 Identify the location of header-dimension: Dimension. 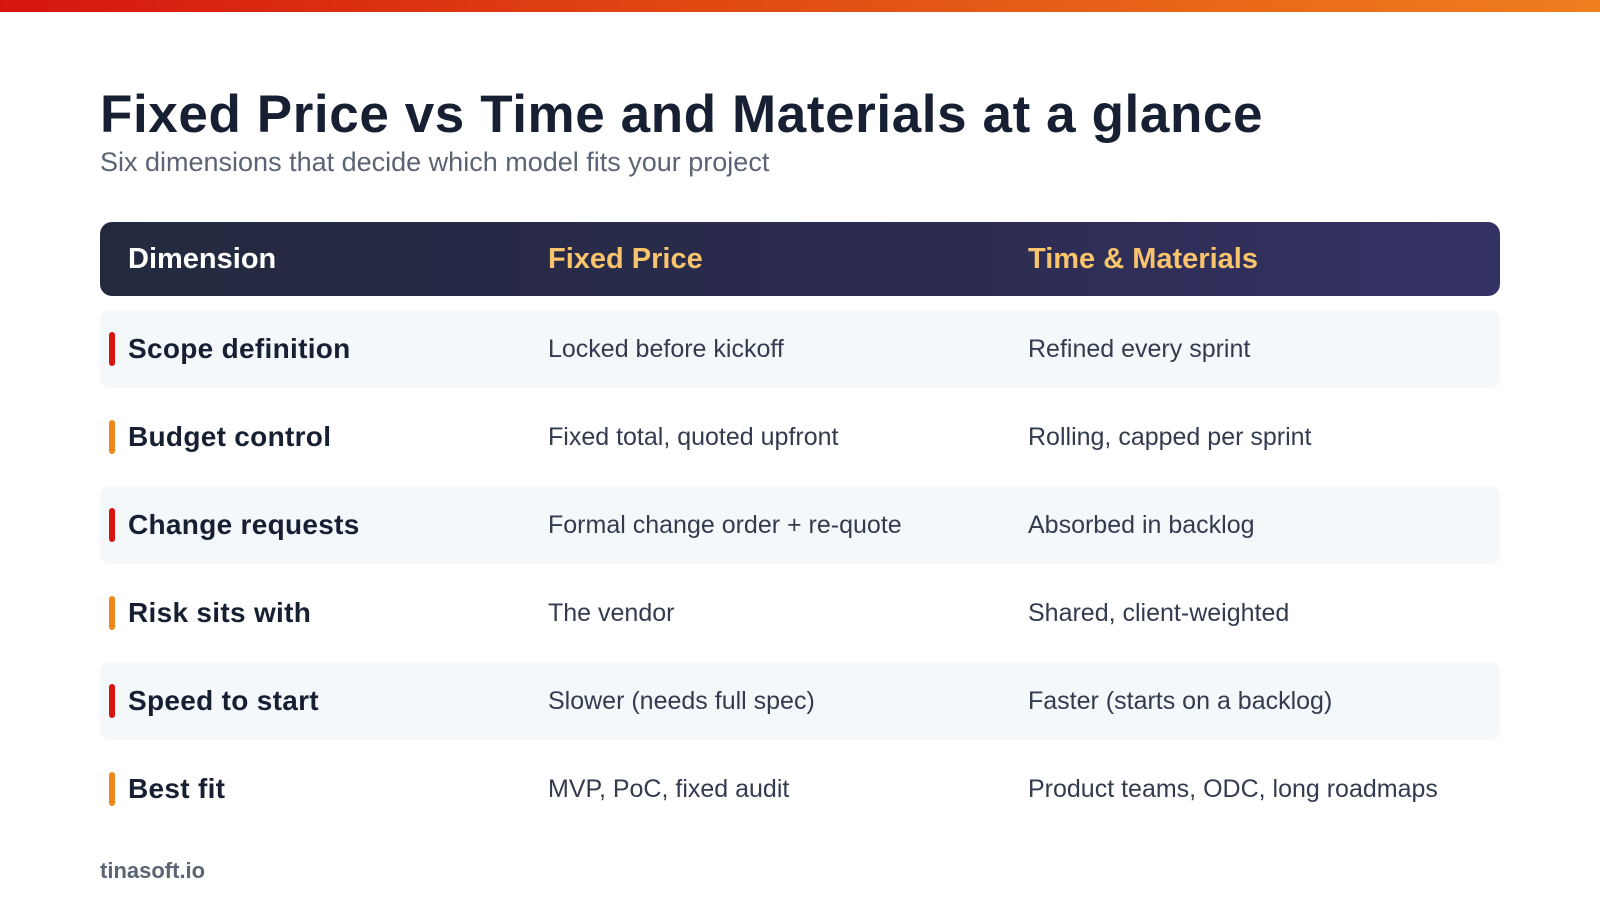
(202, 259).